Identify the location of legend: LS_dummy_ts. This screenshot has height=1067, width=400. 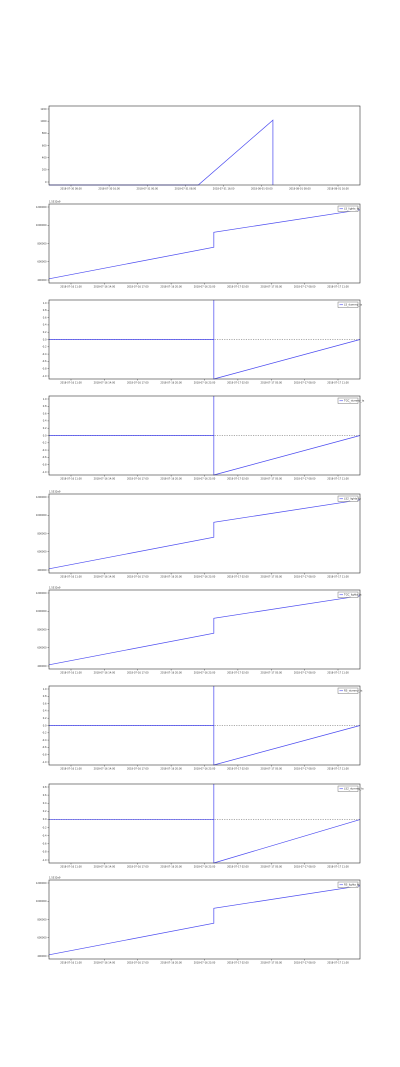
(350, 304).